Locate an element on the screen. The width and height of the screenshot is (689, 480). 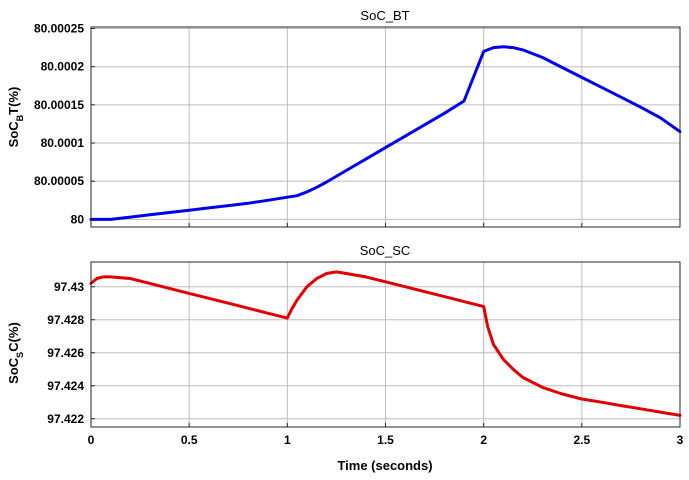
supercap-soc-x-tick-label: 0.5 is located at coordinates (189, 440).